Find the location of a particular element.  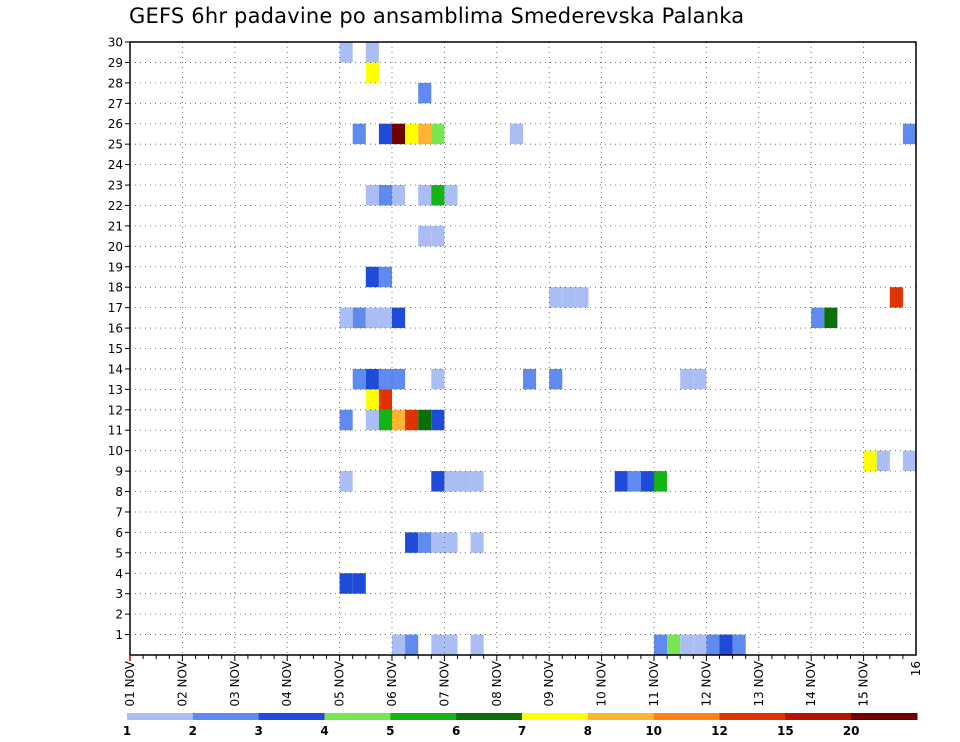

y-tick-label: 10 is located at coordinates (115, 451).